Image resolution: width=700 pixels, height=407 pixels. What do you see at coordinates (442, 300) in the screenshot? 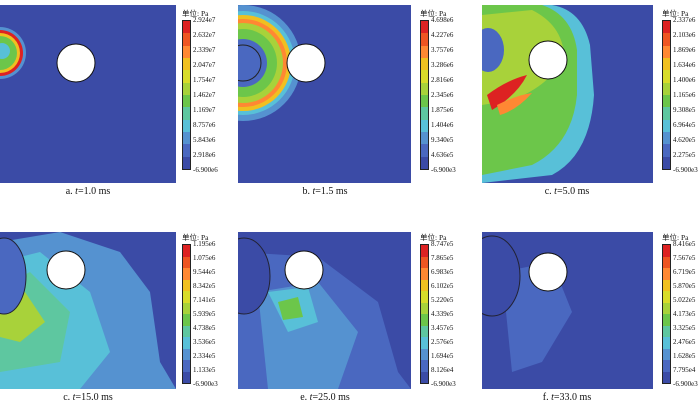
I see `legend-tick-label: 5.220e5` at bounding box center [442, 300].